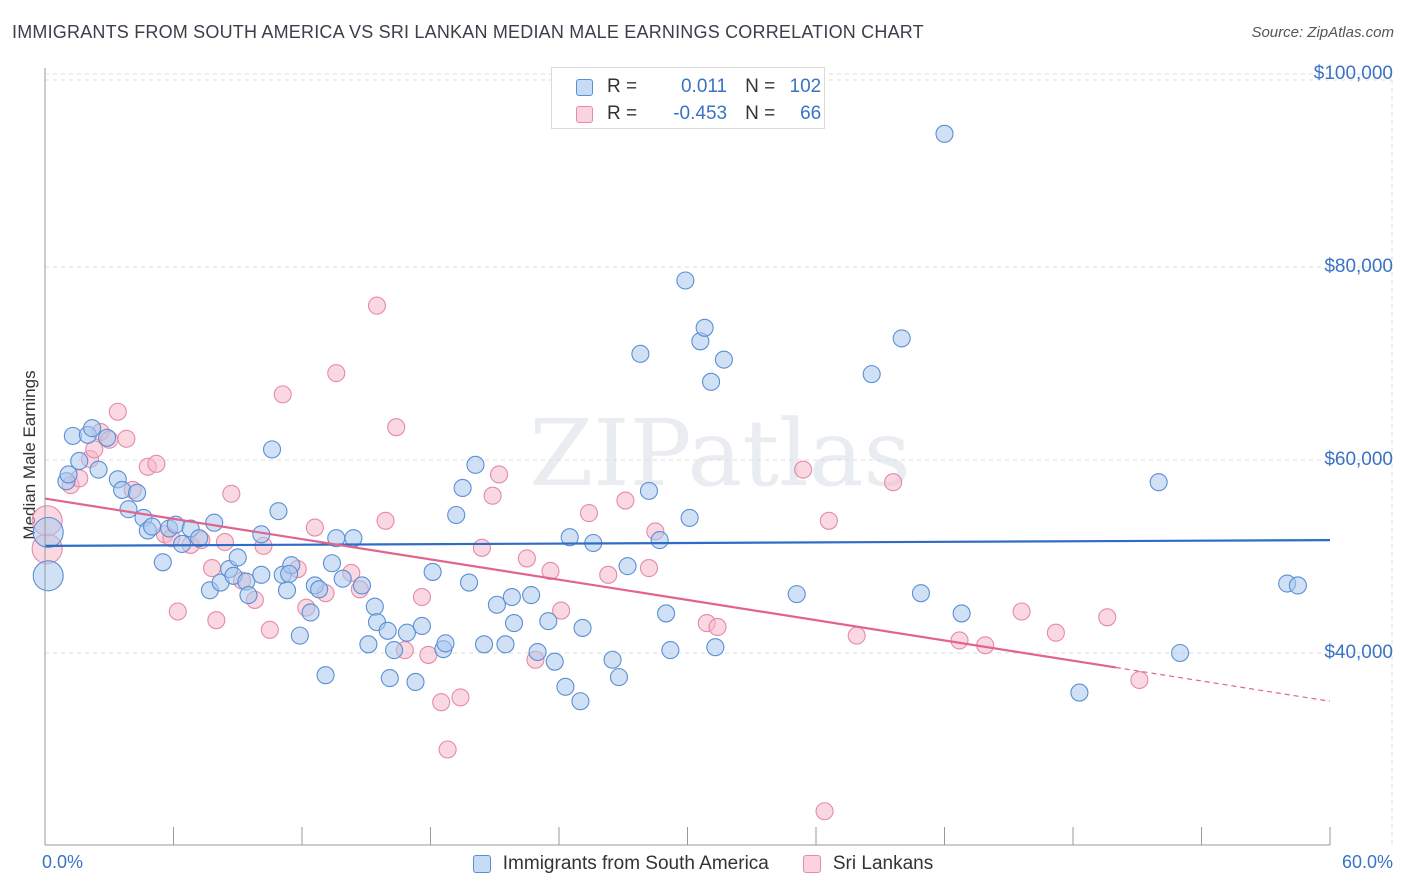  I want to click on legend-r-value: 0.011, so click(704, 86).